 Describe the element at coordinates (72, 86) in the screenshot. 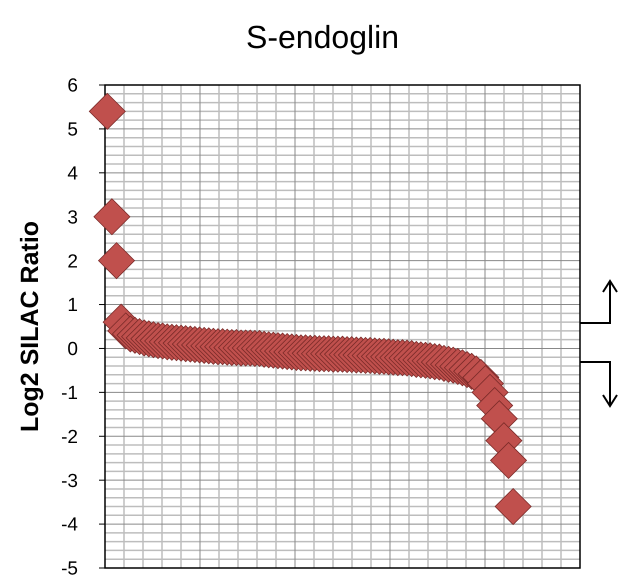

I see `y-tick-label: 6` at that location.